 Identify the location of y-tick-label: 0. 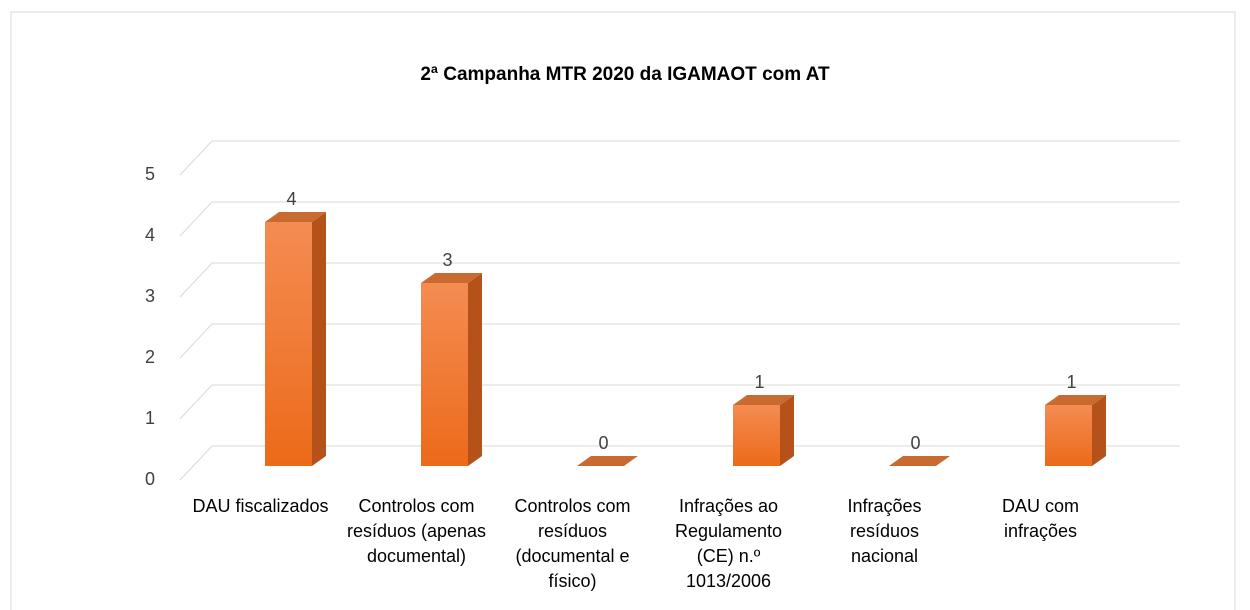
(150, 479).